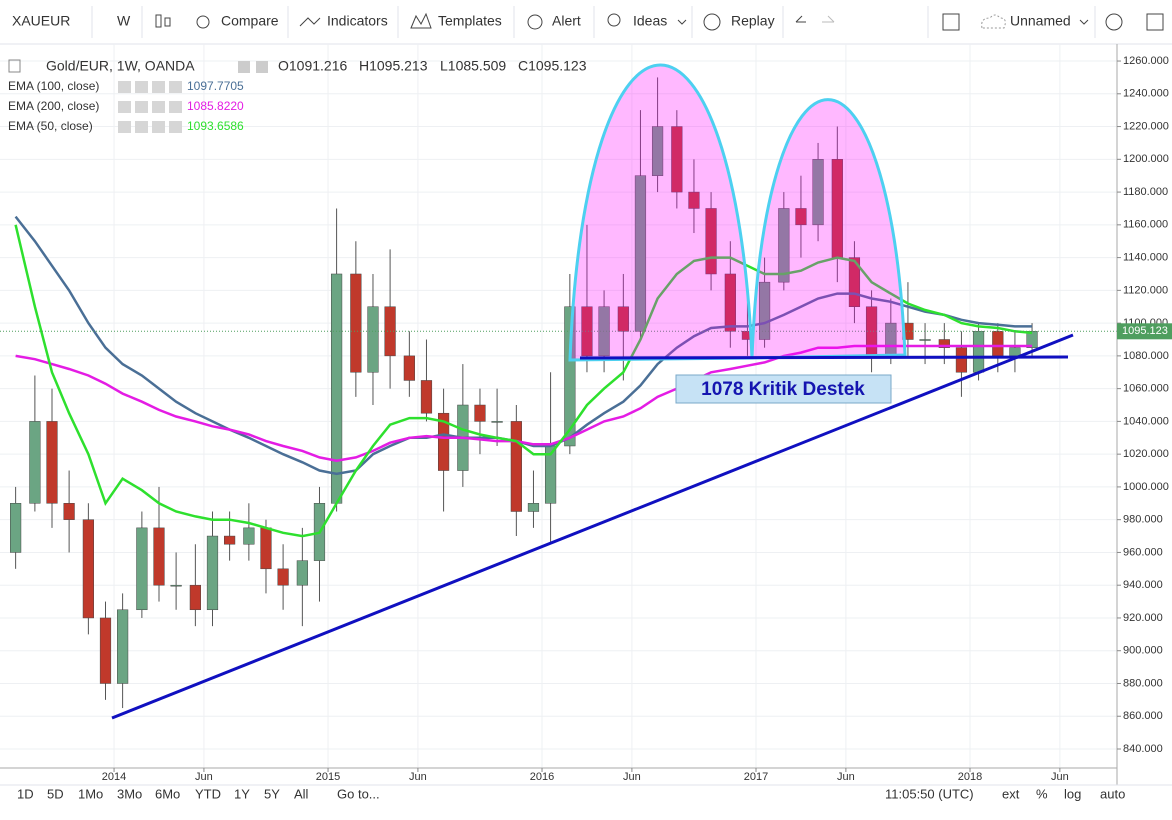 The image size is (1172, 820). I want to click on legend-buttons, so click(253, 67).